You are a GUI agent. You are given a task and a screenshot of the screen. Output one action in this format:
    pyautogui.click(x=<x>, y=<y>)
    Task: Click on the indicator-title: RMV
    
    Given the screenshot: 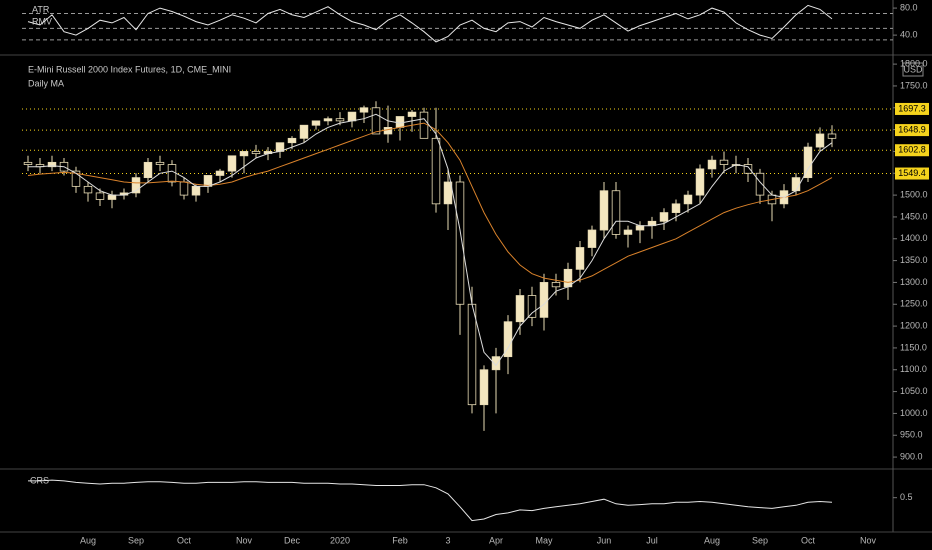 What is the action you would take?
    pyautogui.click(x=42, y=21)
    